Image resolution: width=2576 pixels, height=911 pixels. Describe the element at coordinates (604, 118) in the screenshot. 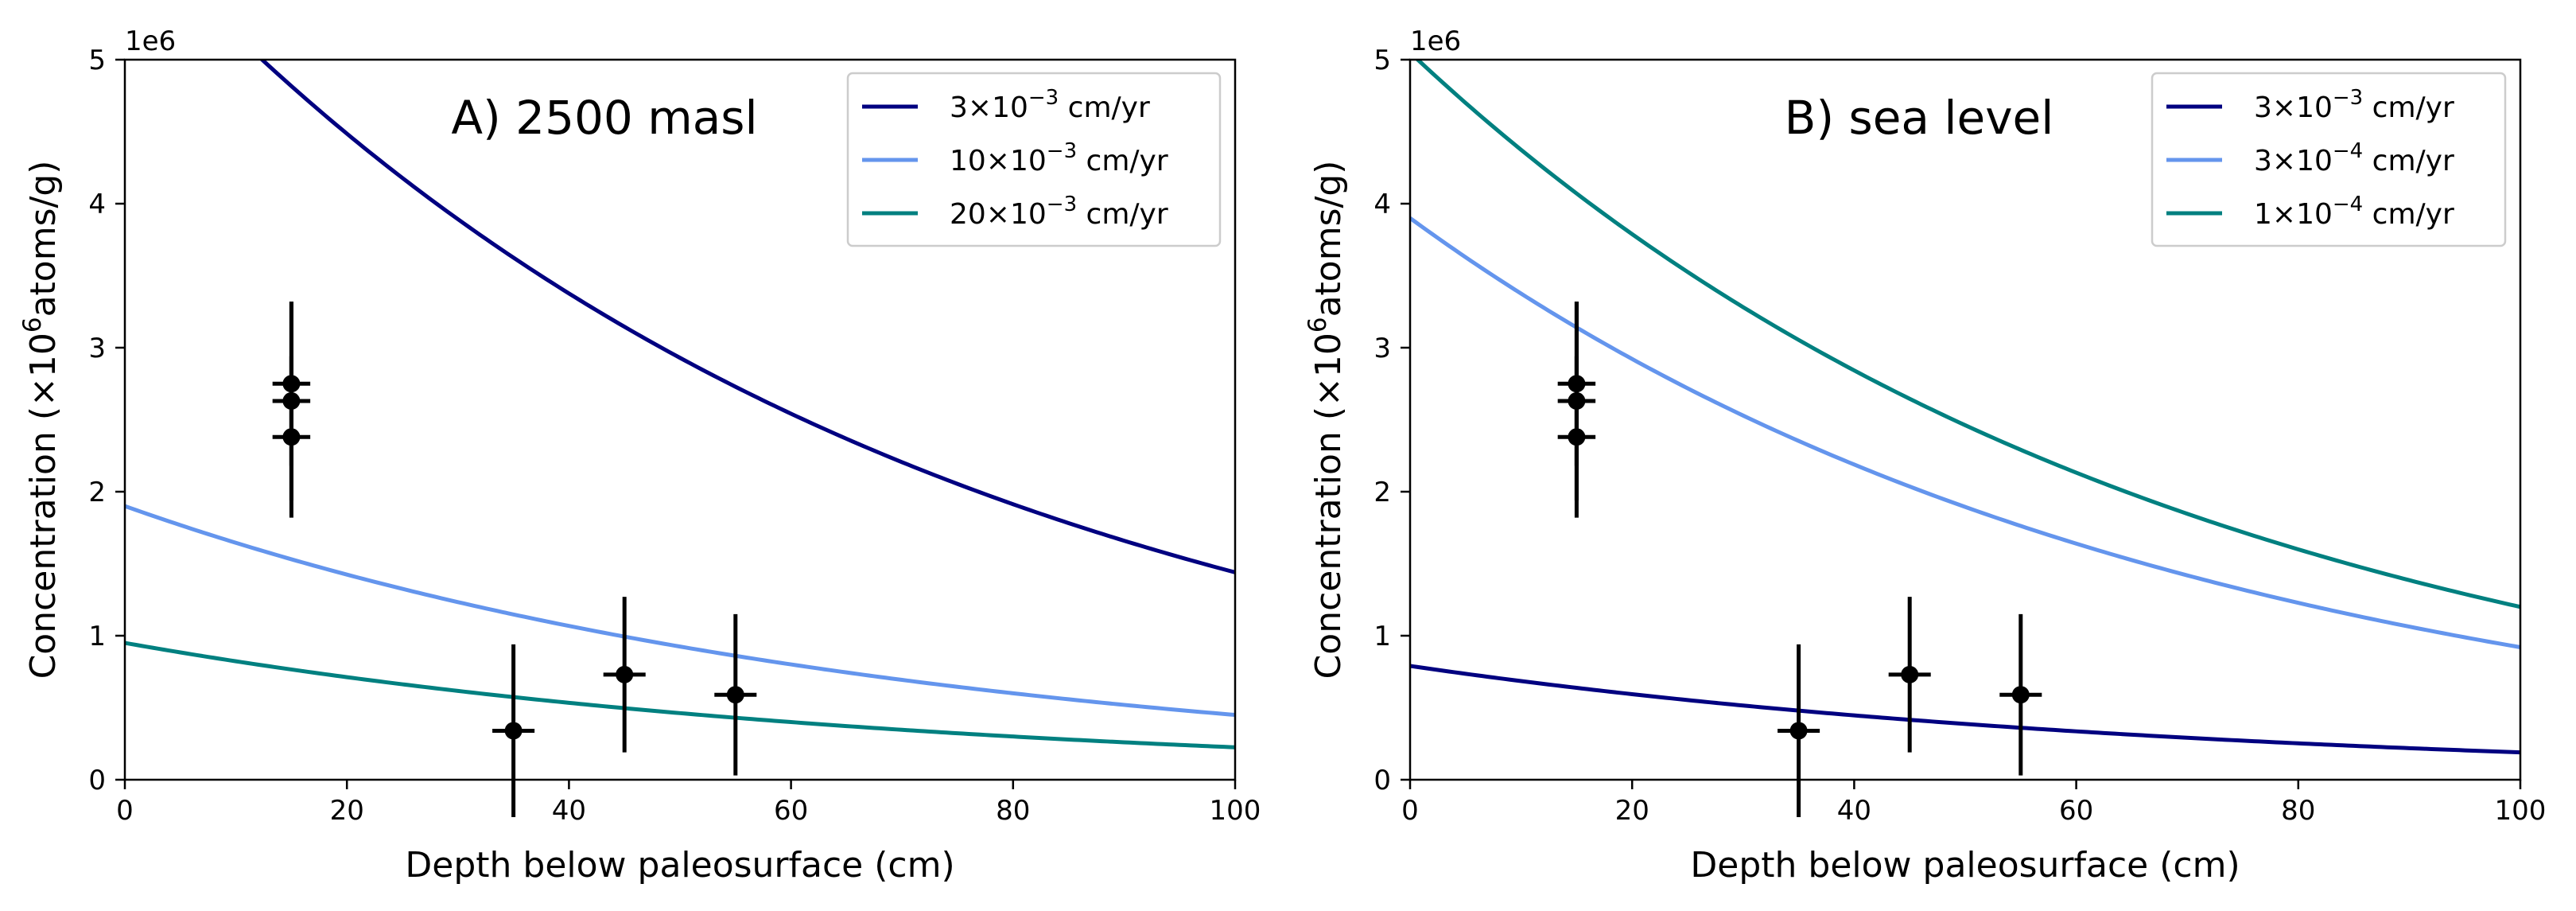

I see `panel-title: A) 2500 masl` at that location.